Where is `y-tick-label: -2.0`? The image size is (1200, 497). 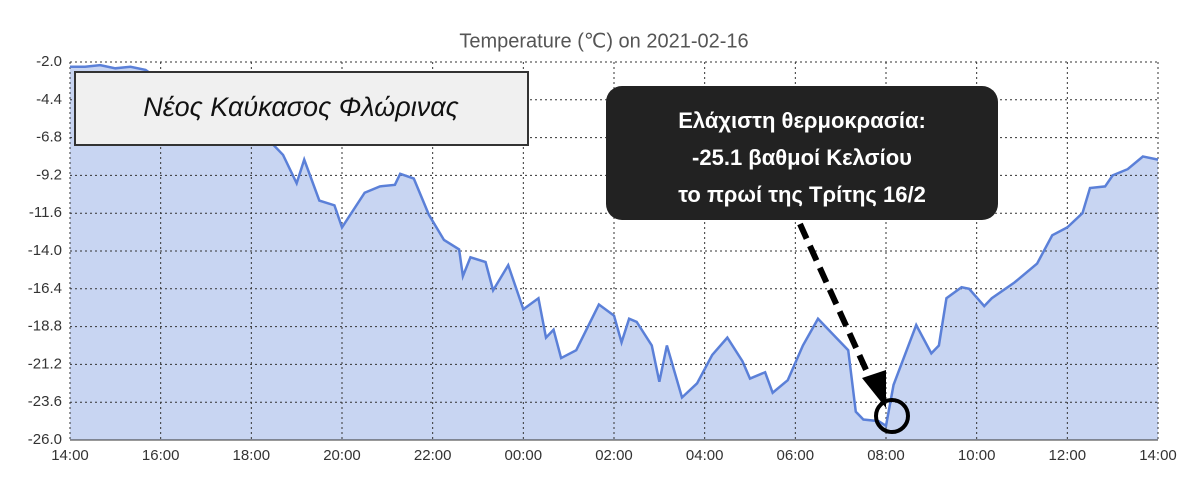
y-tick-label: -2.0 is located at coordinates (49, 61).